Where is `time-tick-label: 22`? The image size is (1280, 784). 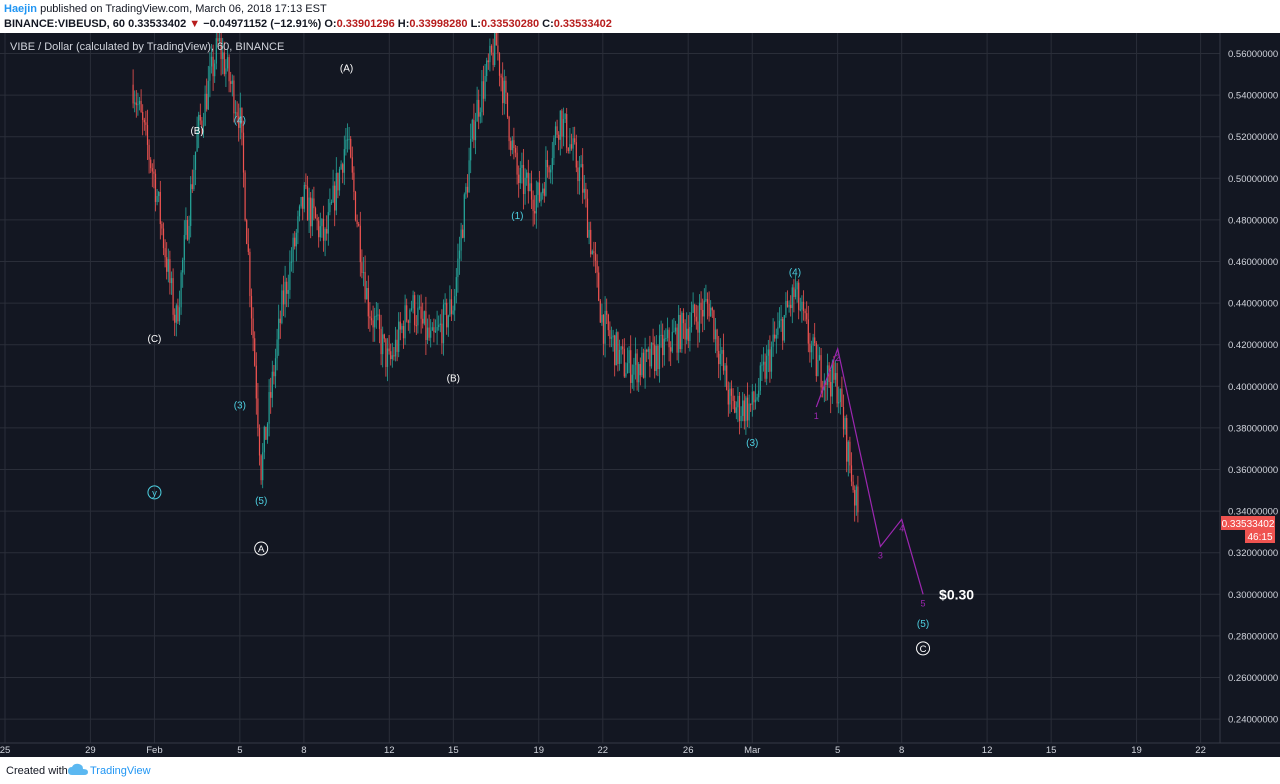
time-tick-label: 22 is located at coordinates (1200, 750).